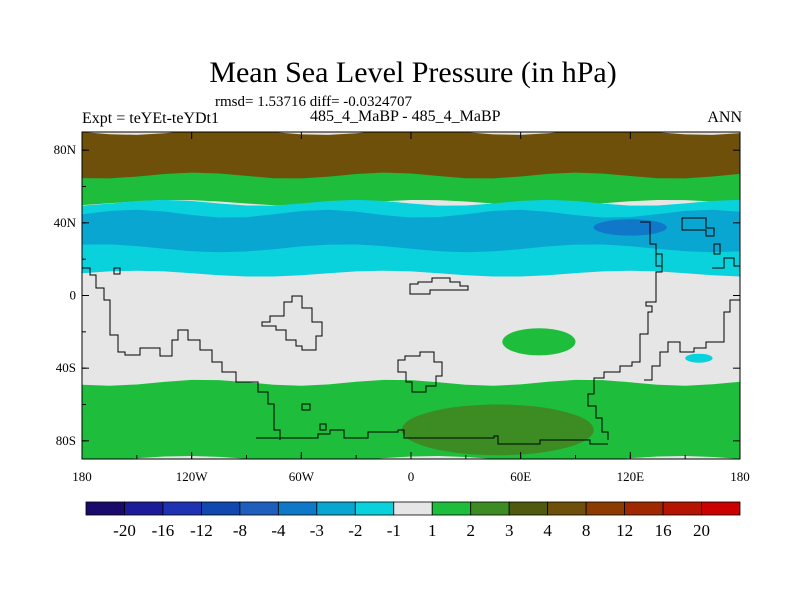 This screenshot has width=800, height=600. I want to click on colorbar-level-label: -1, so click(394, 530).